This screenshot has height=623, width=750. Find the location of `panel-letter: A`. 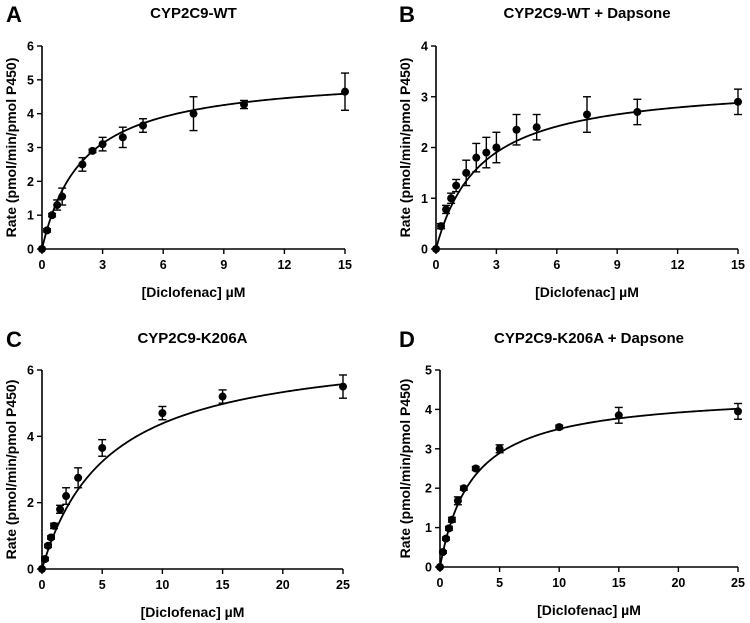

panel-letter: A is located at coordinates (14, 14).